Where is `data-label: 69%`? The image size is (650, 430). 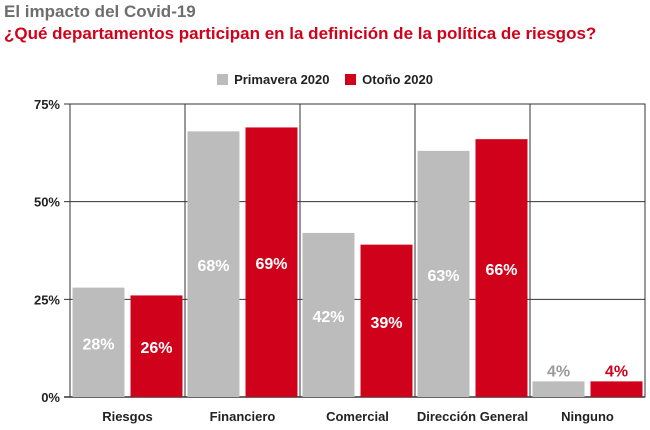 data-label: 69% is located at coordinates (271, 264).